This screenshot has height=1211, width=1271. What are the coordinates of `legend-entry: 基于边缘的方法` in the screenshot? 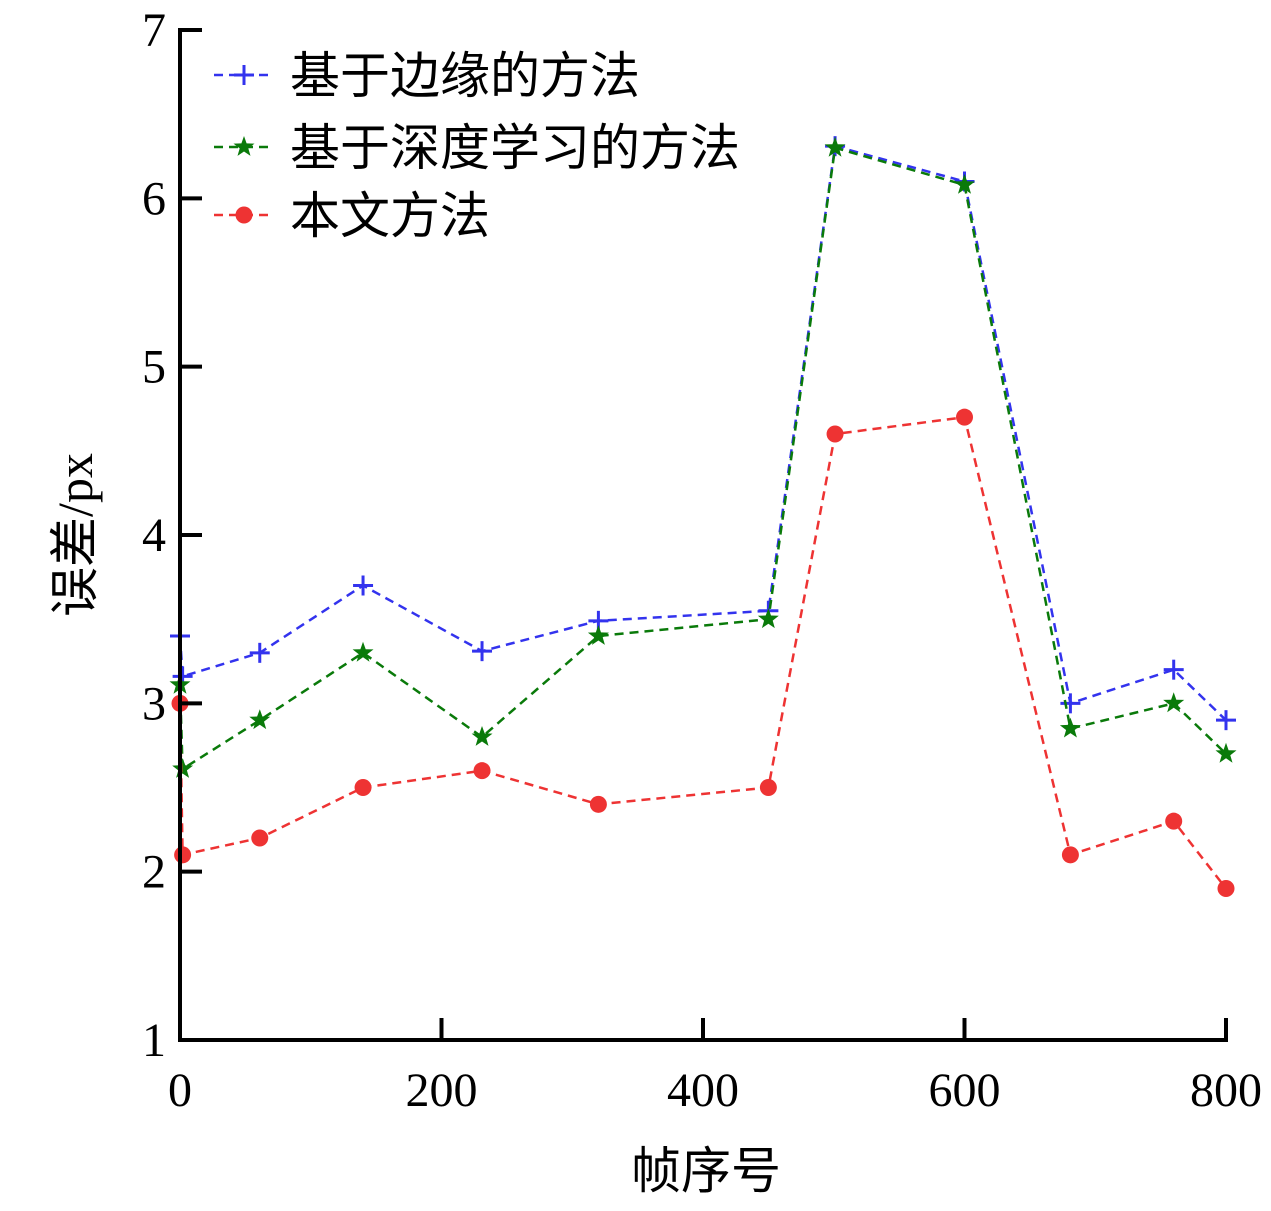 It's located at (427, 76).